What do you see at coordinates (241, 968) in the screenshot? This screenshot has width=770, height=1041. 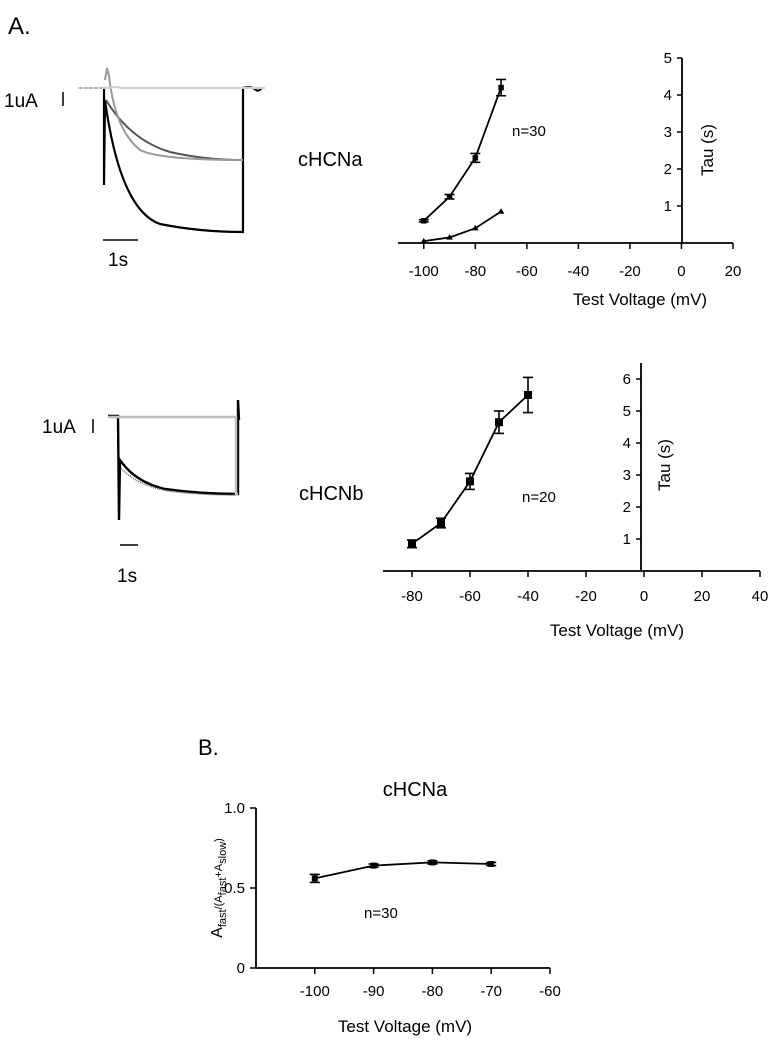 I see `y-tick-label: 0` at bounding box center [241, 968].